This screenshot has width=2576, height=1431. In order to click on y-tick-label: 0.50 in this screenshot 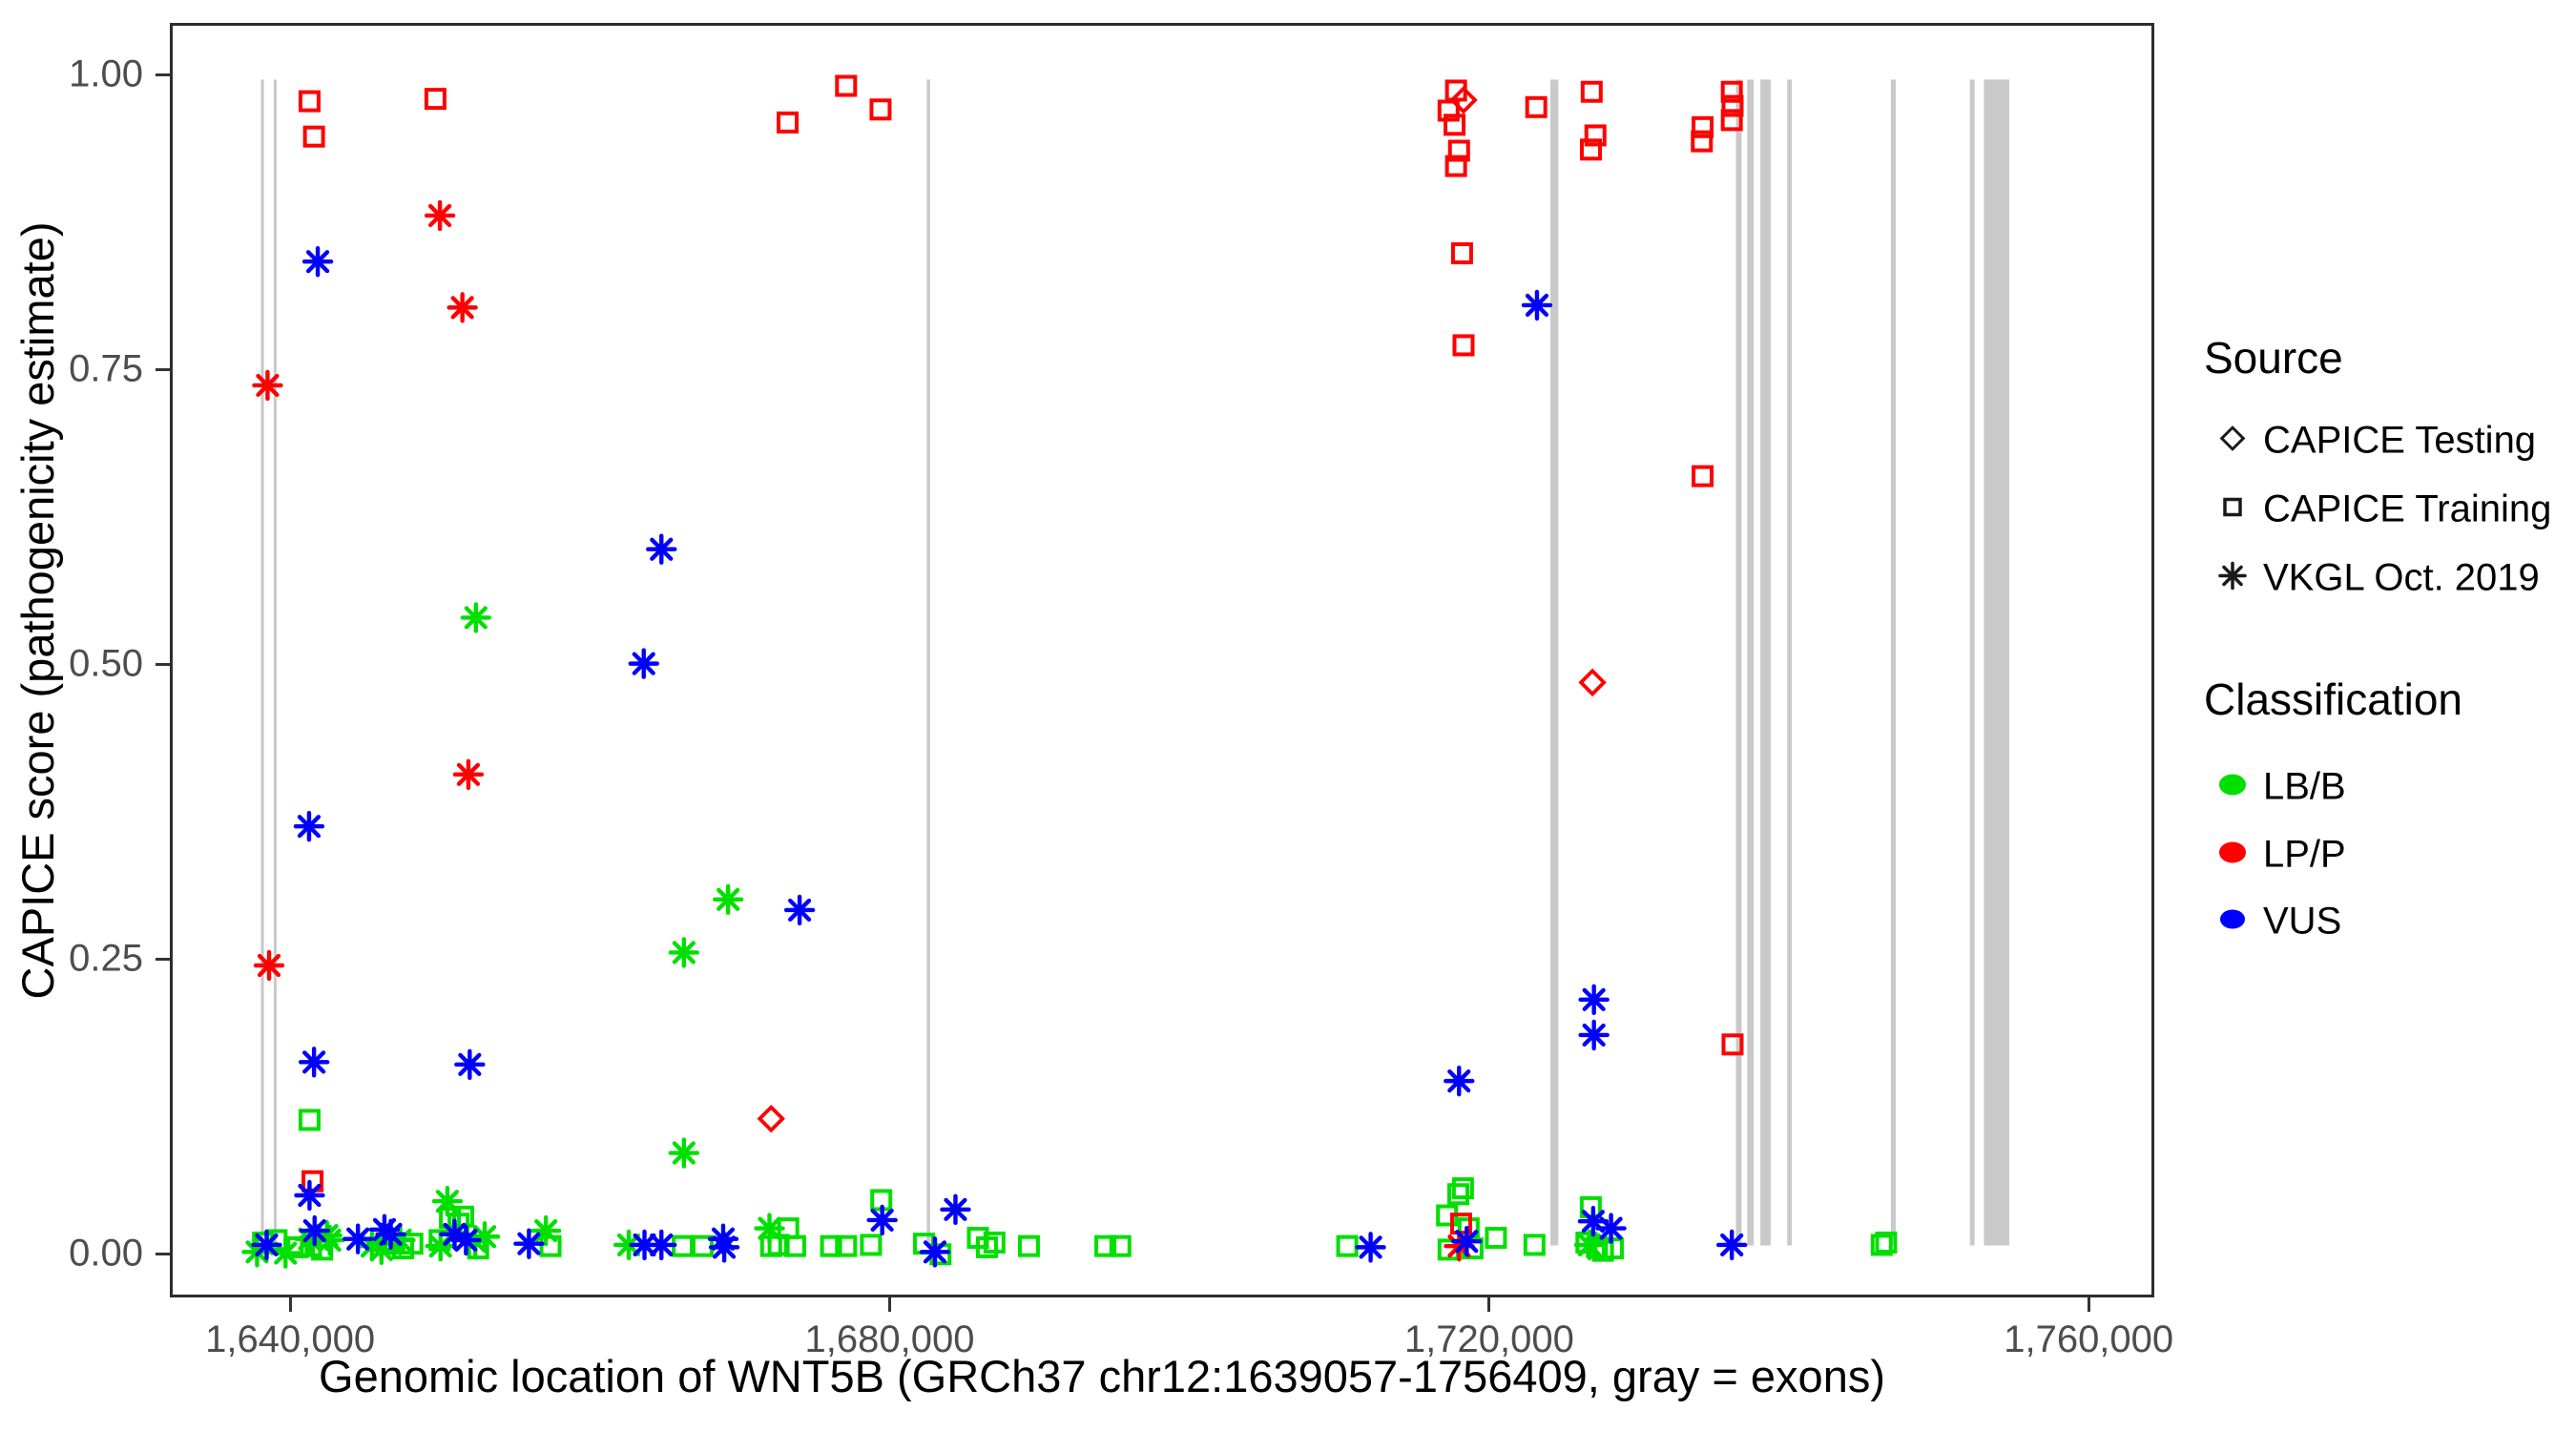, I will do `click(106, 663)`.